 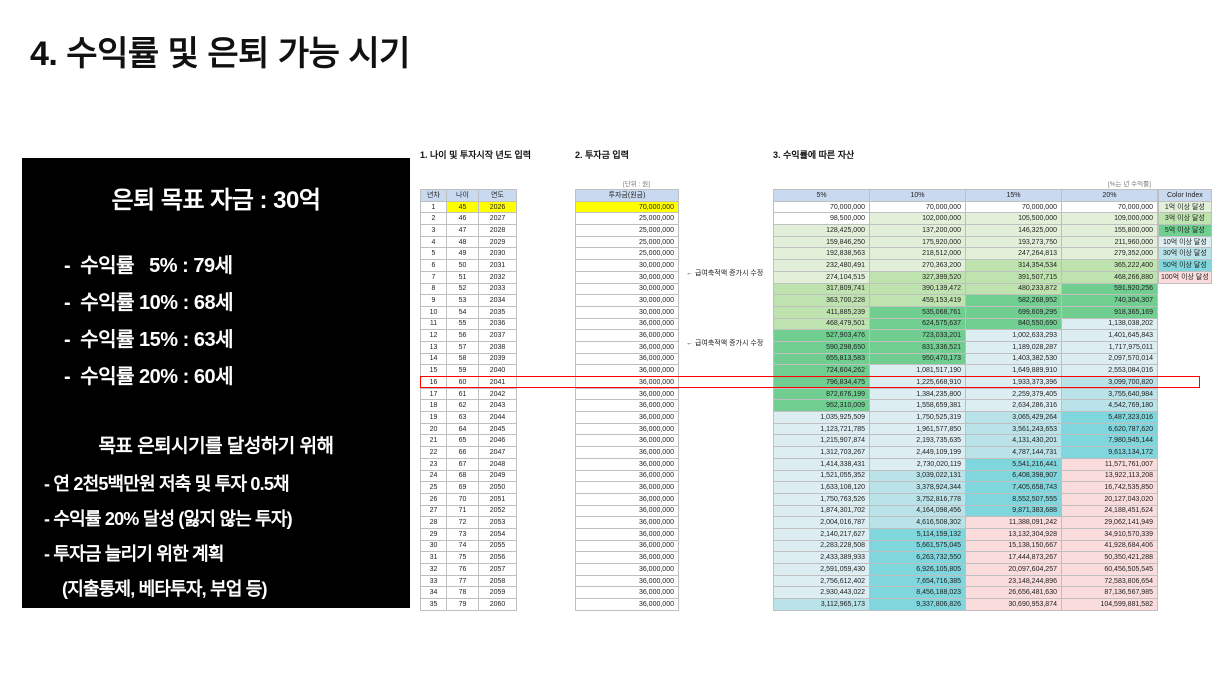 I want to click on cell-asset-5%: 724,604,262, so click(x=821, y=370).